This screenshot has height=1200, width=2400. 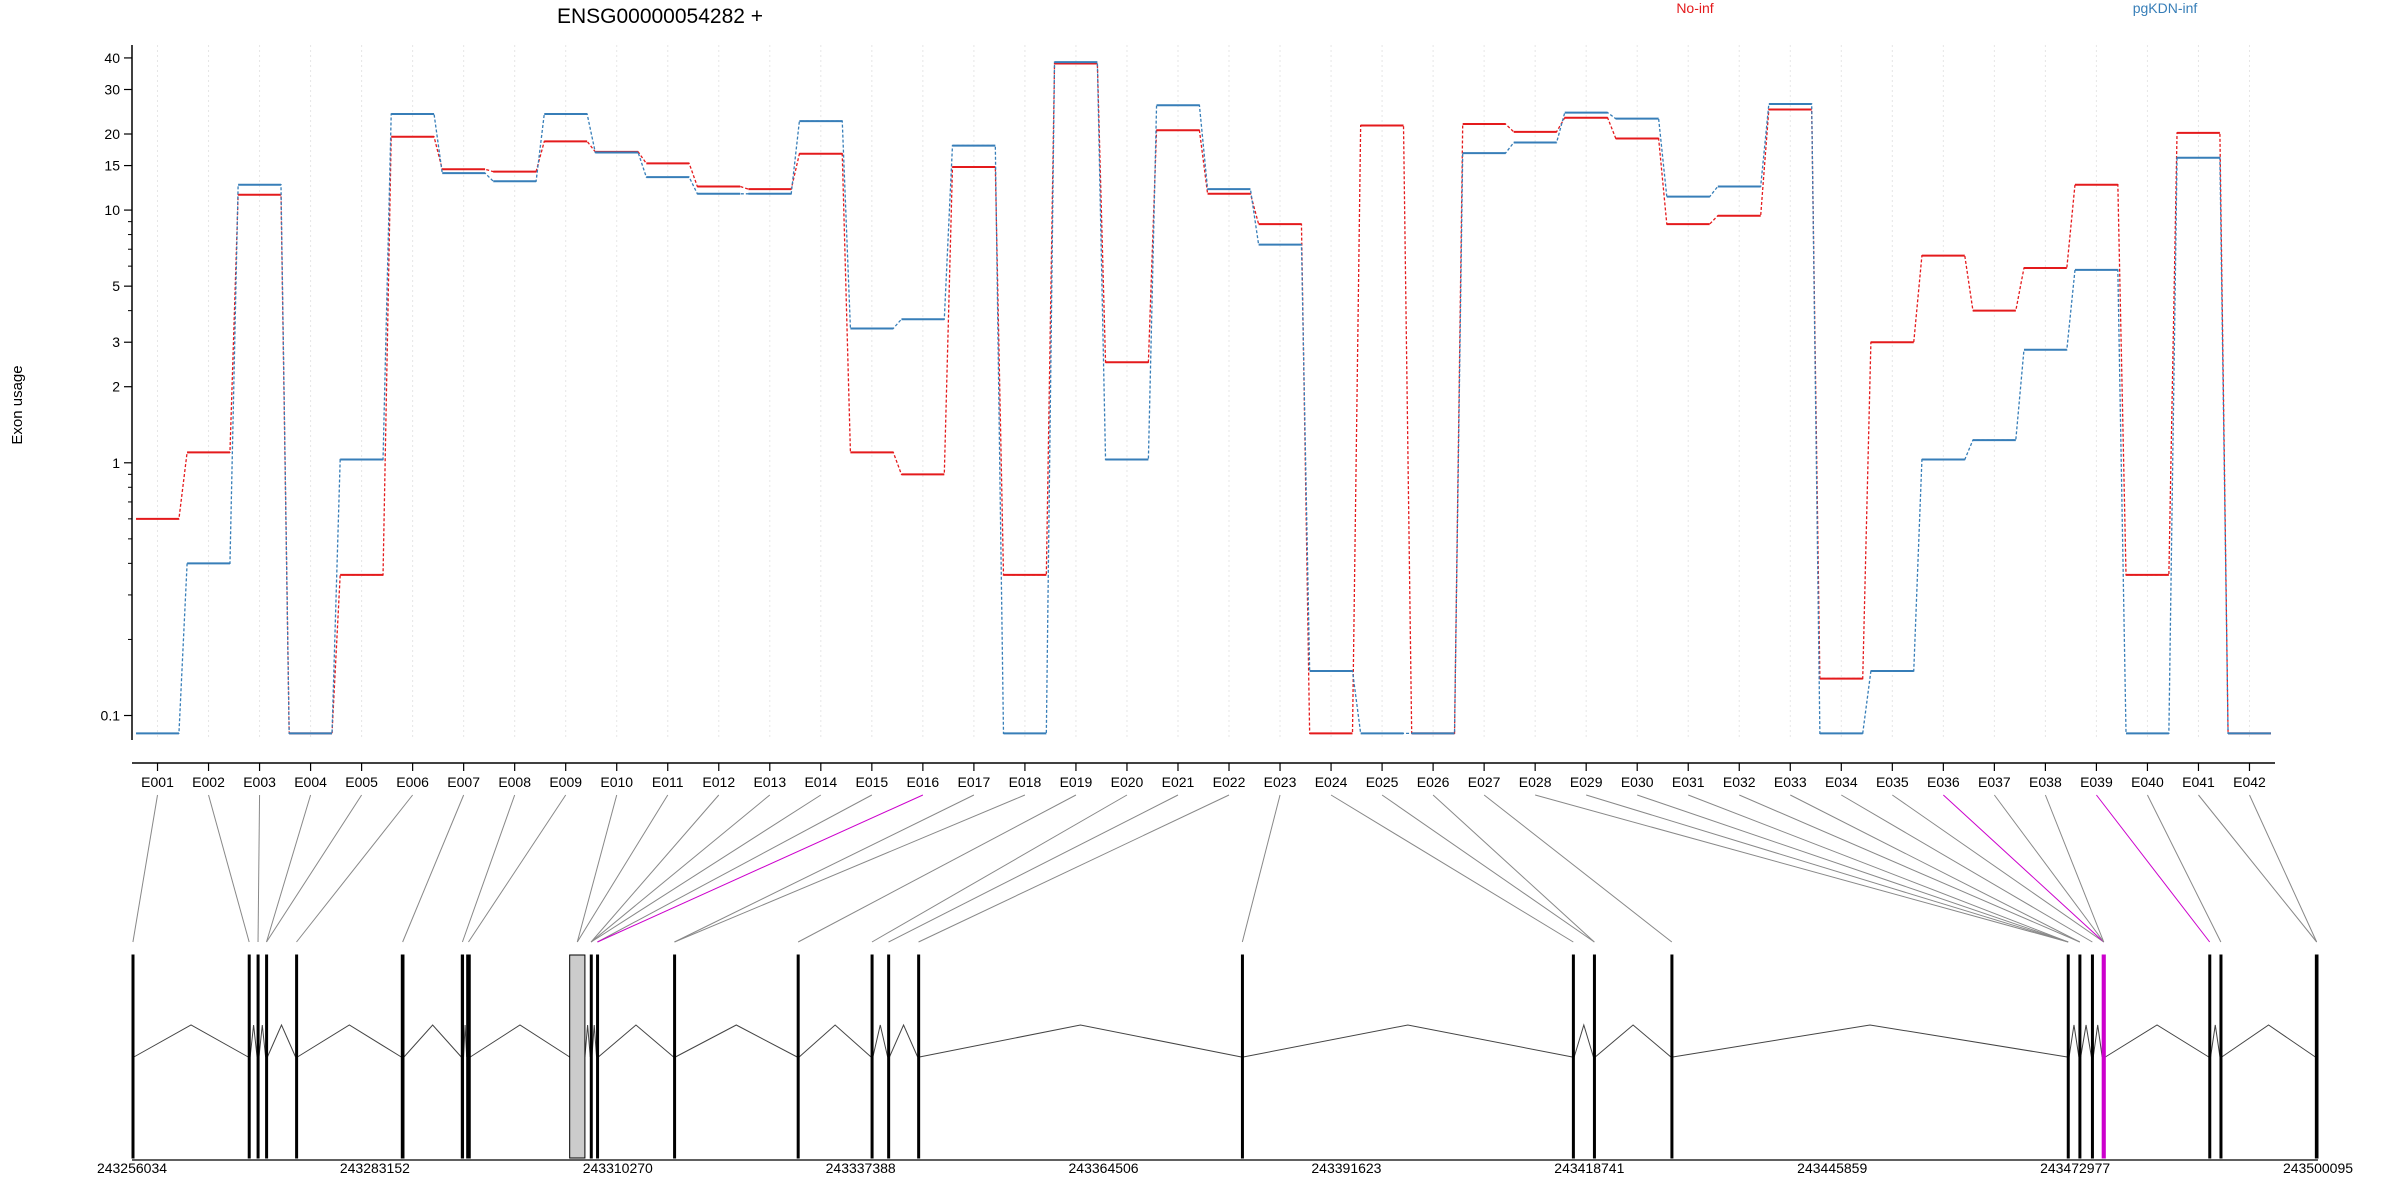 I want to click on connector-e007, so click(x=433, y=868).